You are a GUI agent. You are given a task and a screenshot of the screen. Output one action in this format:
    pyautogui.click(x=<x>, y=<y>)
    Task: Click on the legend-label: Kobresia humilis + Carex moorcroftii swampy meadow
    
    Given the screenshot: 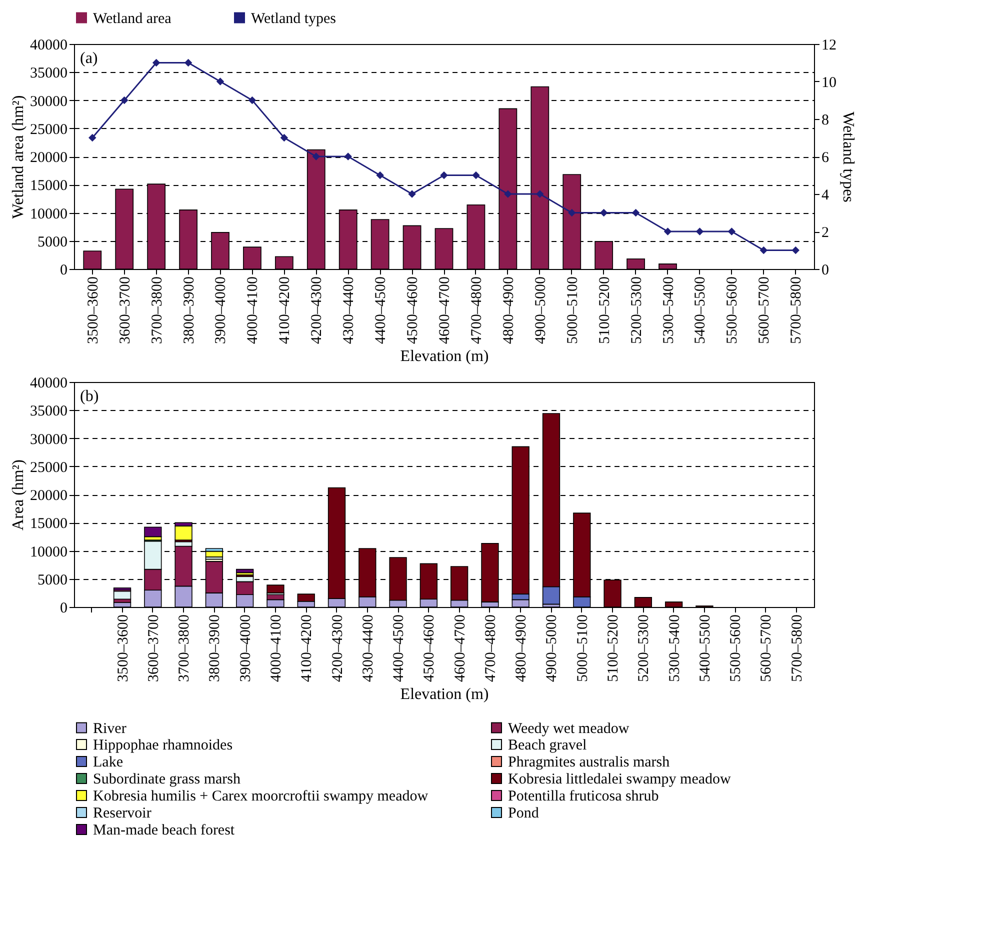 What is the action you would take?
    pyautogui.click(x=260, y=796)
    